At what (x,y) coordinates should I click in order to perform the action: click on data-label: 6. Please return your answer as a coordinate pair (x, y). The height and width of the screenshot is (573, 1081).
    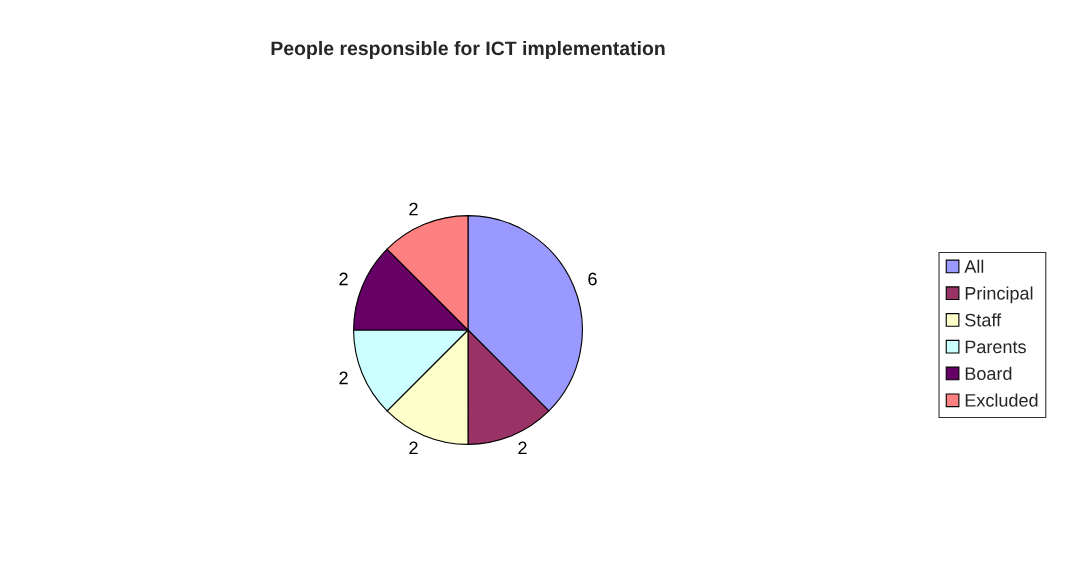
    Looking at the image, I should click on (592, 279).